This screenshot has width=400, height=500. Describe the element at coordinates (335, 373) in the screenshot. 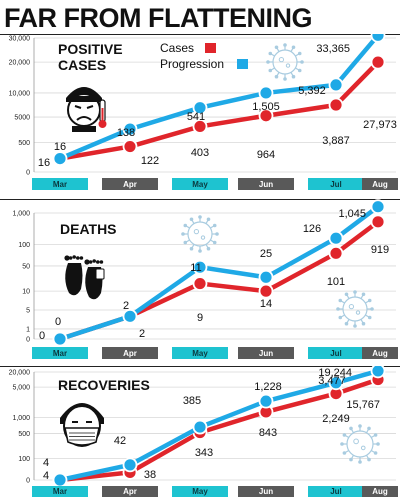

I see `data-label: 19,244` at that location.